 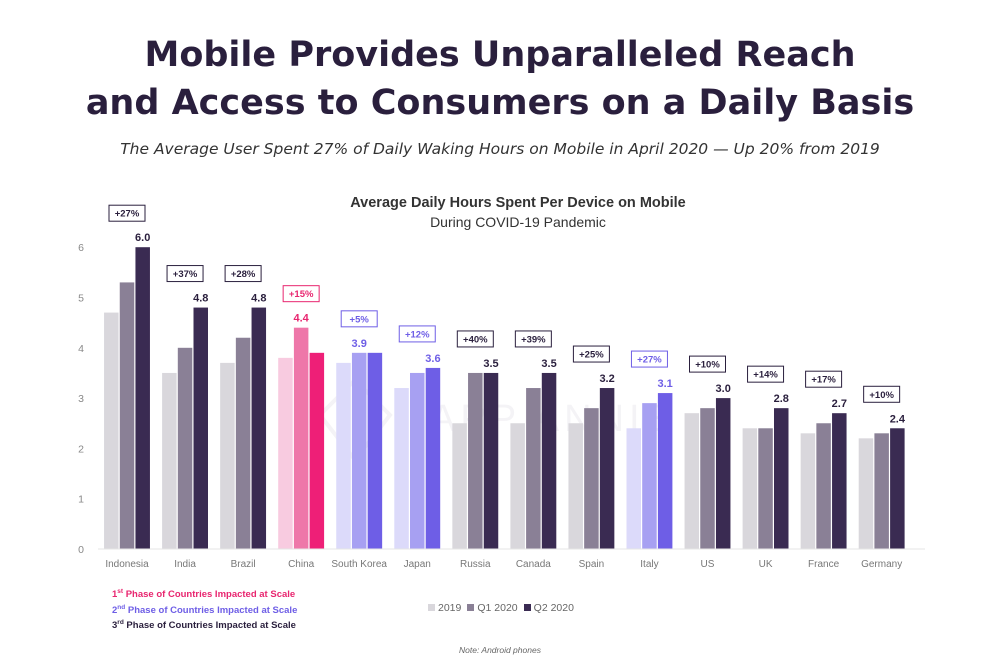 What do you see at coordinates (205, 609) in the screenshot?
I see `phase-legend-item: 2nd Phase of Countries Impacted at Scale` at bounding box center [205, 609].